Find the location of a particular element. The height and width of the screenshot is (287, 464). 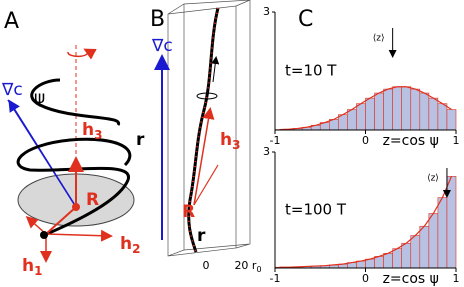

label: h2 is located at coordinates (130, 245).